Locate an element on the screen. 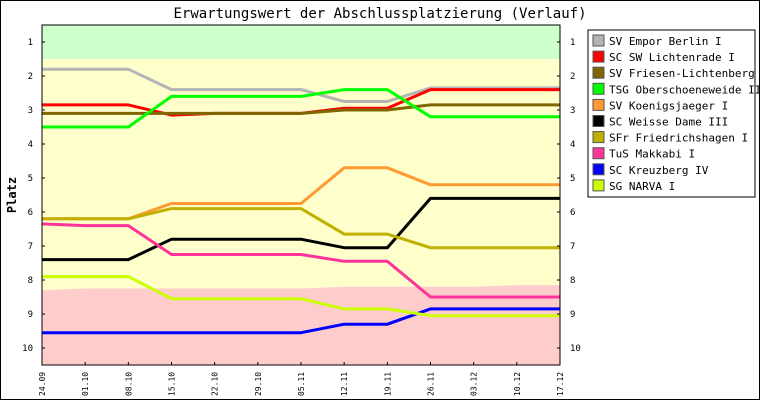 The image size is (760, 400). legend-label: SC Weisse Dame III is located at coordinates (668, 122).